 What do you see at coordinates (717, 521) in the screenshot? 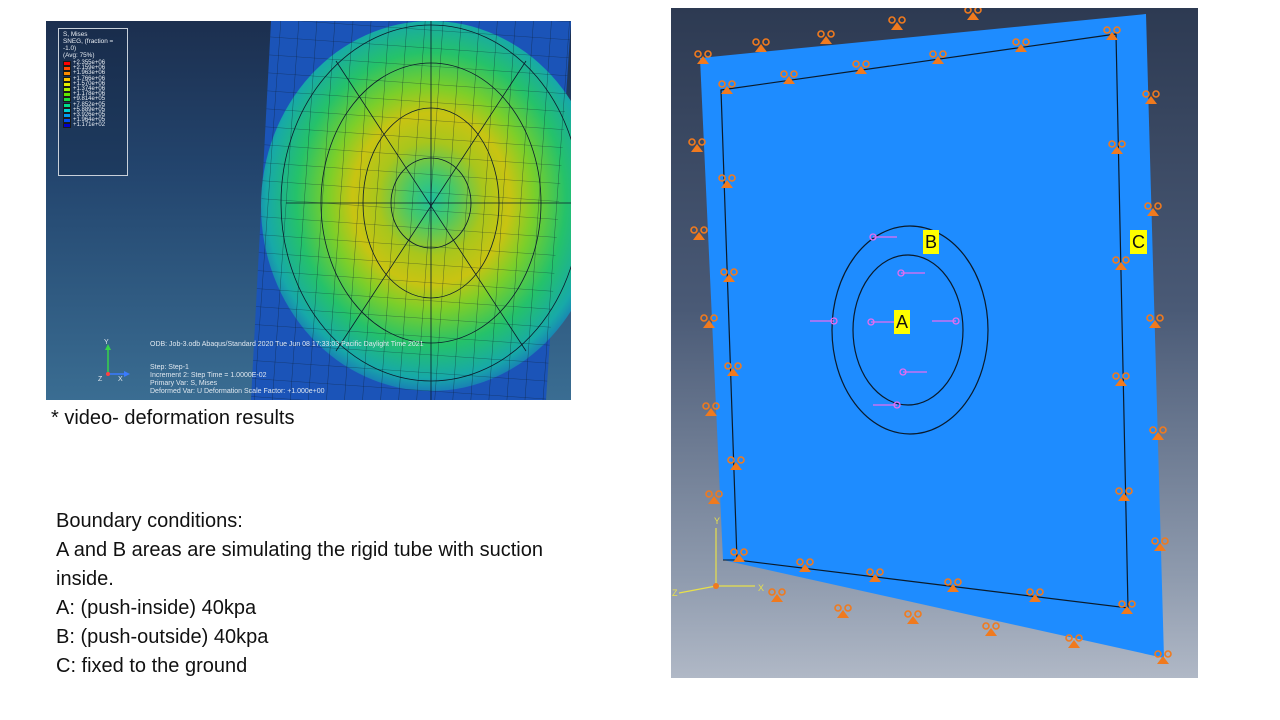
I see `model-axis-y-label: Y` at bounding box center [717, 521].